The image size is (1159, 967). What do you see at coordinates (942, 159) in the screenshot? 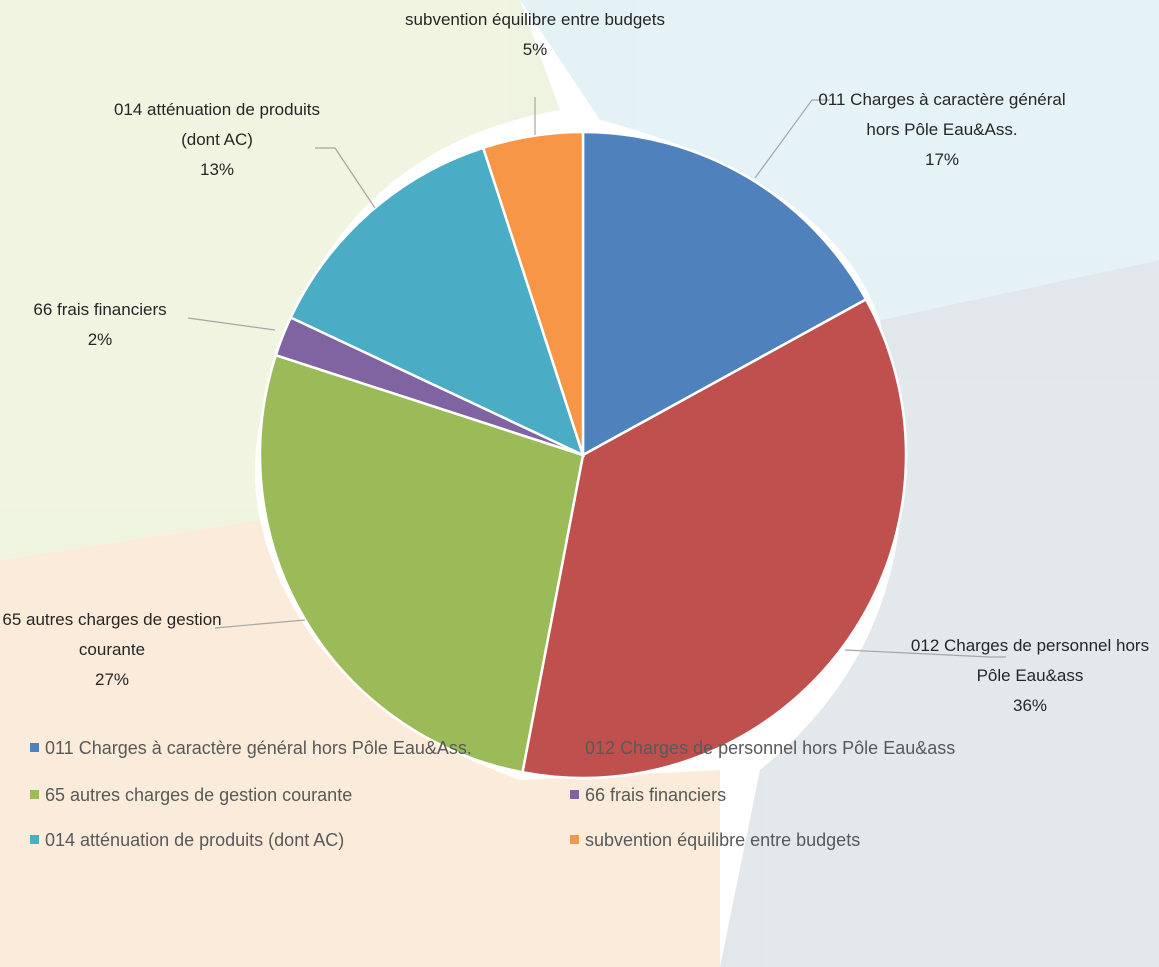
I see `data-label-value: 17%` at bounding box center [942, 159].